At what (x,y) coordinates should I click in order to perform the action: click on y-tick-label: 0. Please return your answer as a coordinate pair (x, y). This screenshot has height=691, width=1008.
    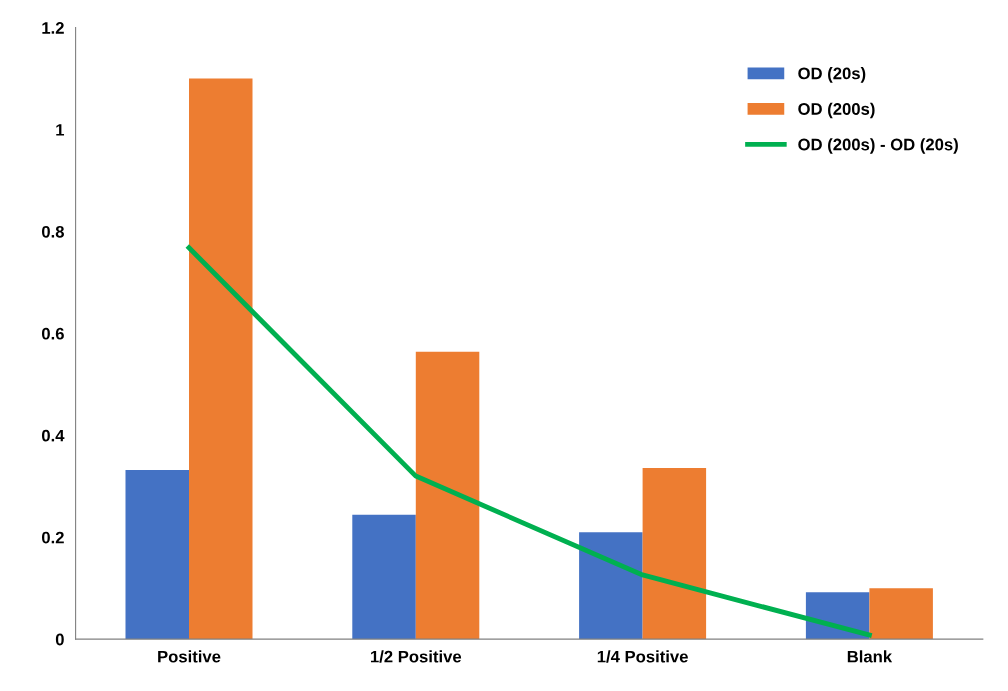
    Looking at the image, I should click on (59, 639).